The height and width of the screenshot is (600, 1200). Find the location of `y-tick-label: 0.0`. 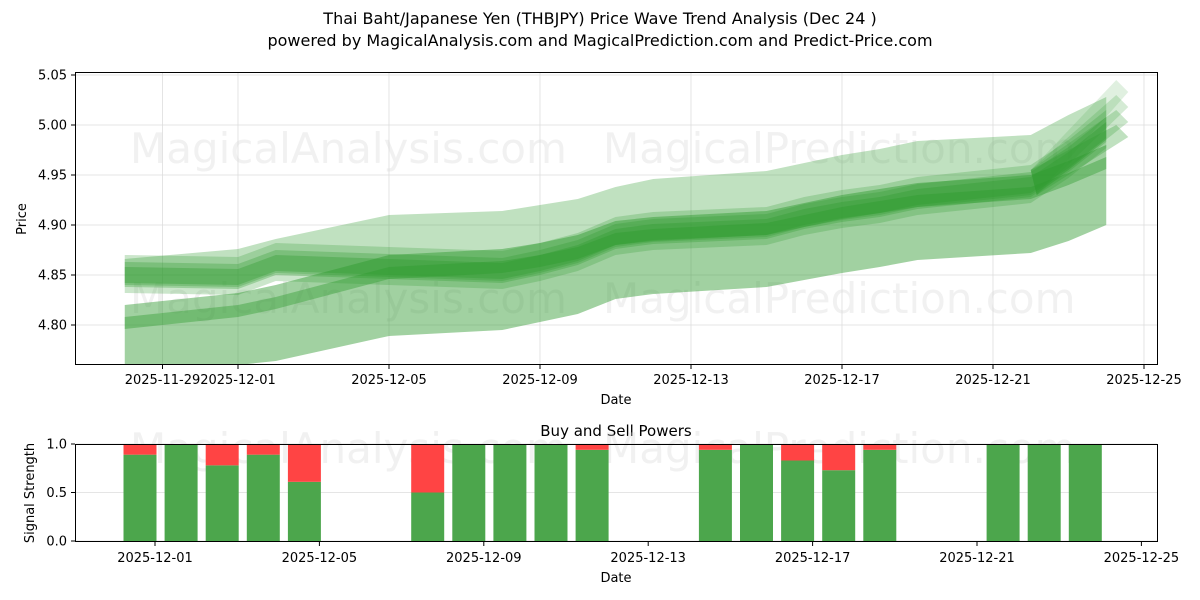

y-tick-label: 0.0 is located at coordinates (56, 542).